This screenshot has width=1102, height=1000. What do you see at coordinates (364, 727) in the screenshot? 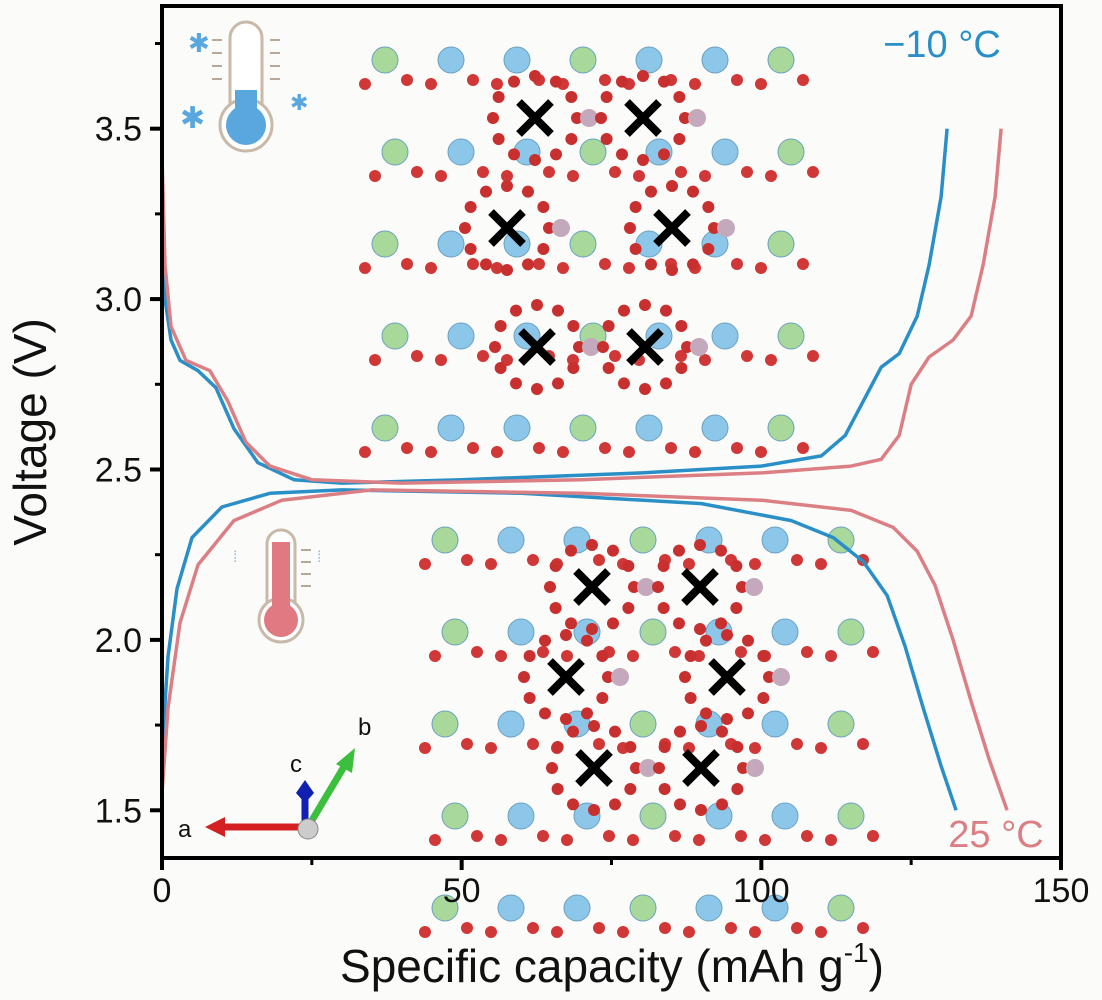
I see `axis-label-b: b` at bounding box center [364, 727].